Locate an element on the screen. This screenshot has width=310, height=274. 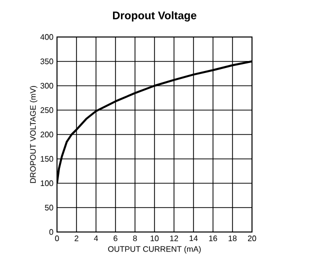
chart-title: Dropout Voltage is located at coordinates (154, 16).